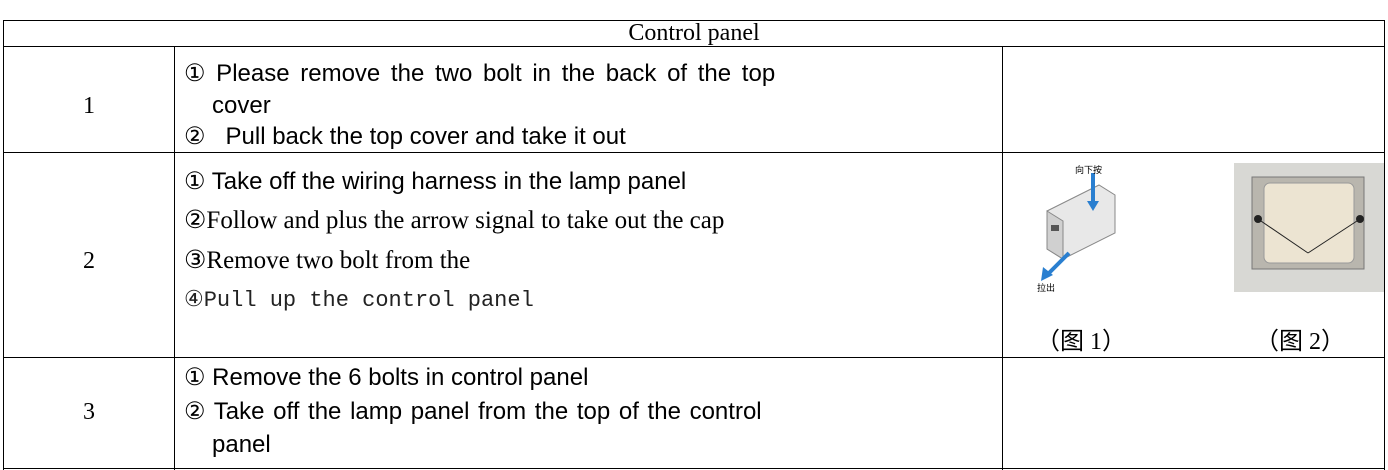  I want to click on step-number: 2, so click(89, 261).